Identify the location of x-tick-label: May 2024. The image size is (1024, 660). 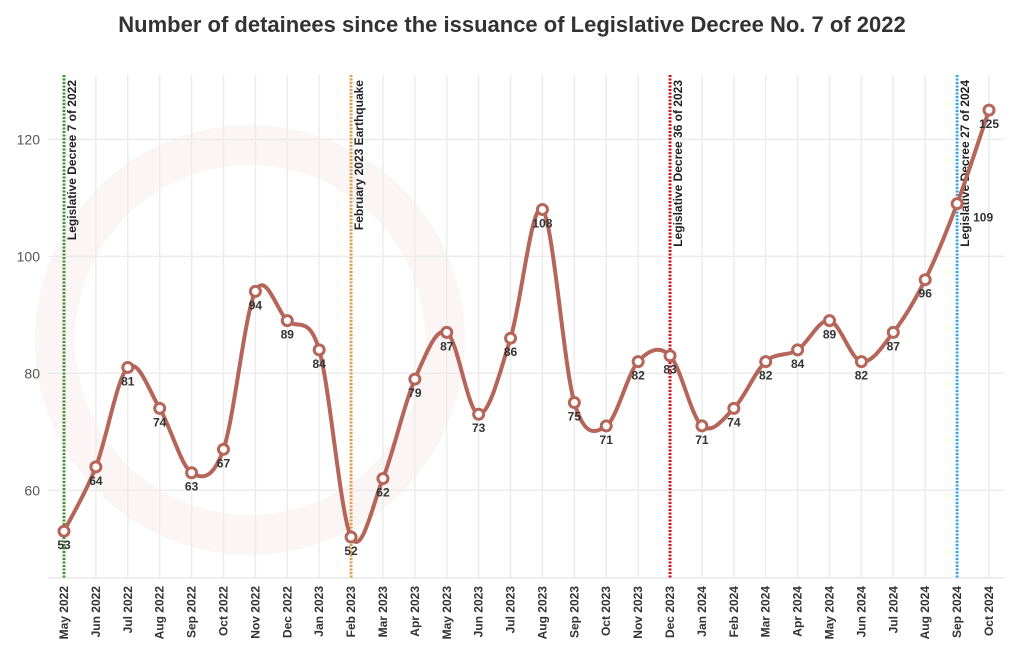
(830, 613).